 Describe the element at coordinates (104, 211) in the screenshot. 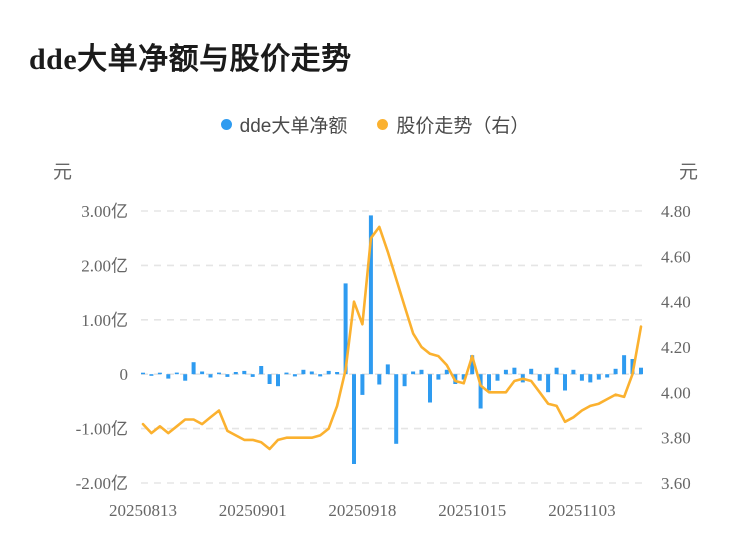

I see `svg-text: 3.00亿` at that location.